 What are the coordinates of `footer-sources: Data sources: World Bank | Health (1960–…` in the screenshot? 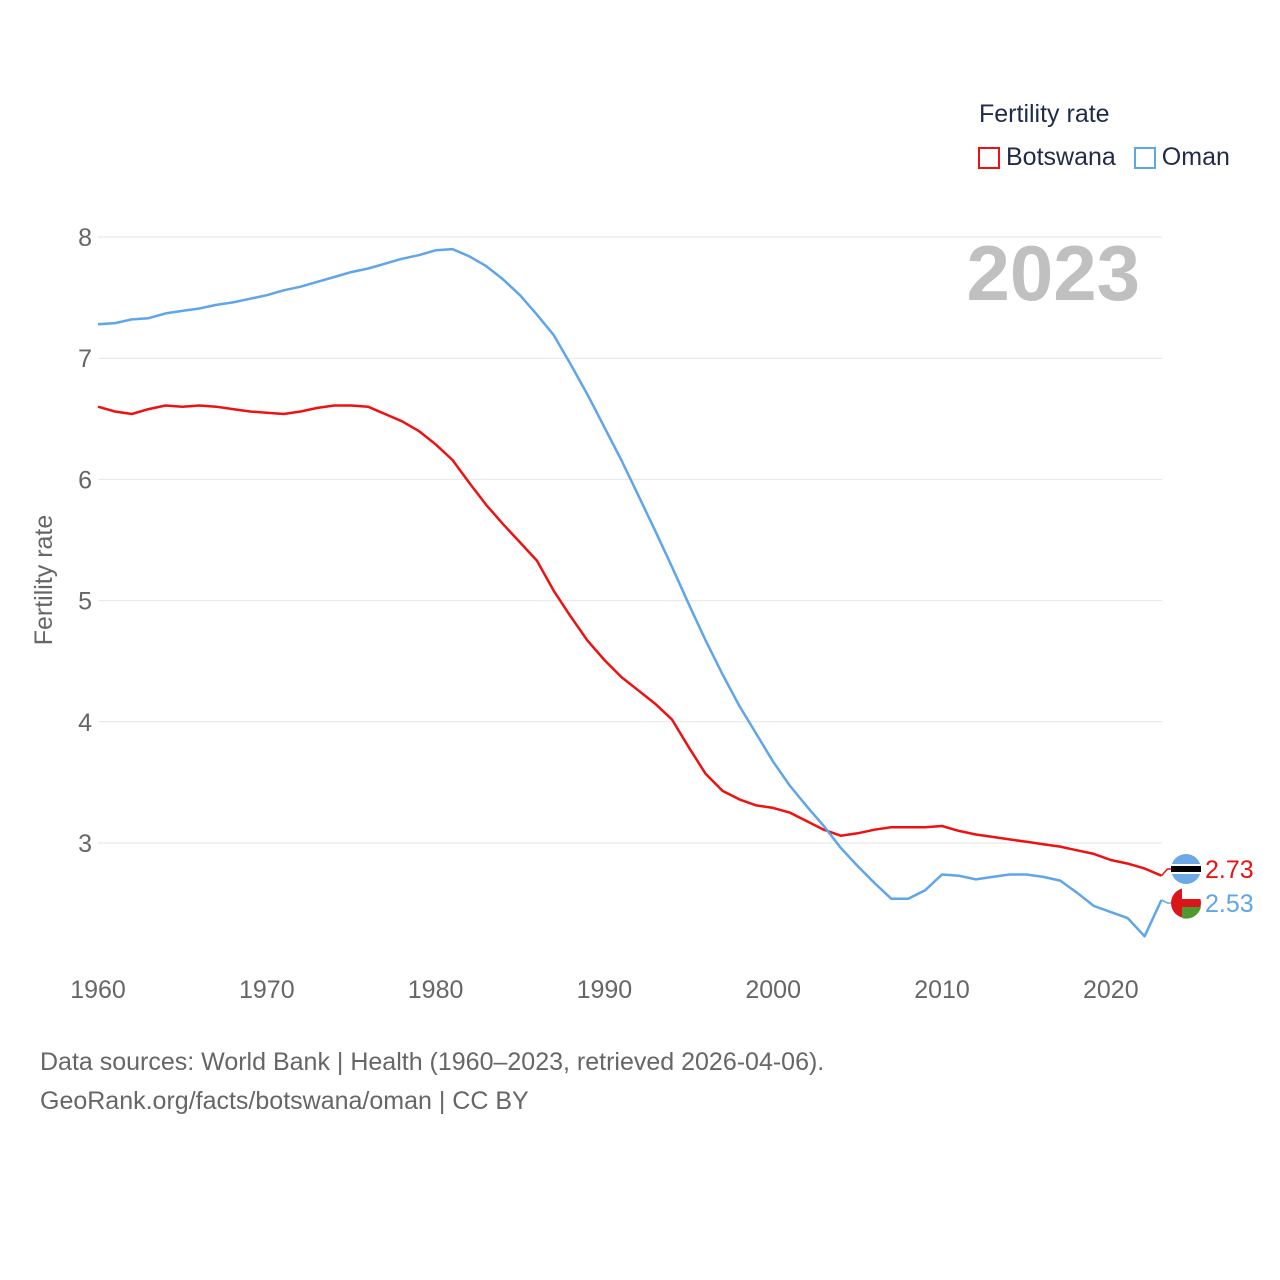 It's located at (432, 1062).